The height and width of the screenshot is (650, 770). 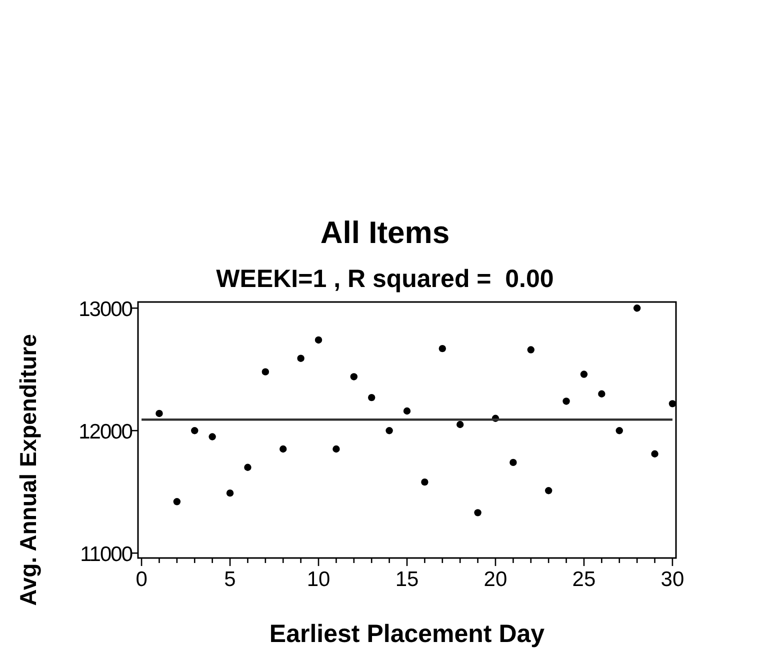 What do you see at coordinates (28, 470) in the screenshot?
I see `y-axis-title: Avg. Annual Expenditure` at bounding box center [28, 470].